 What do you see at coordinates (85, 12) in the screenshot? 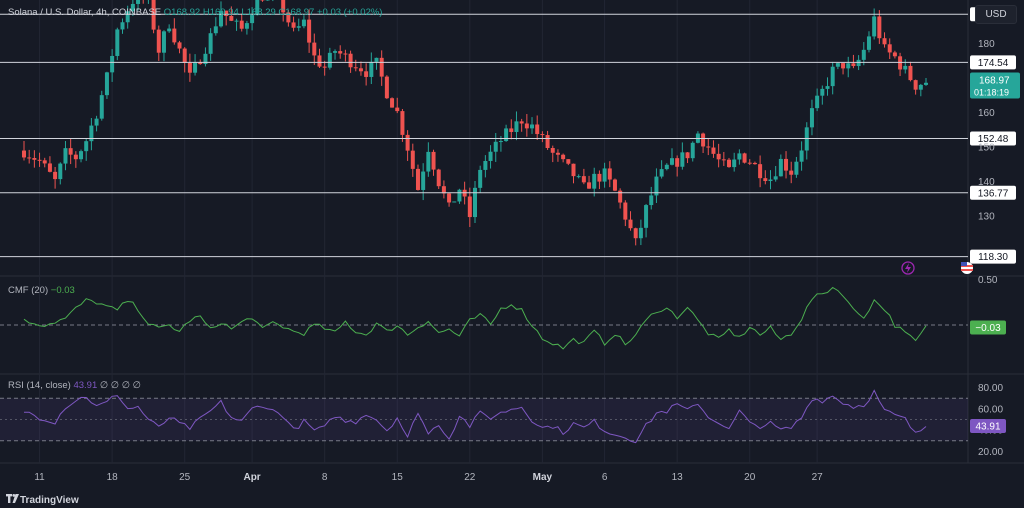
I see `symbol-title: Solana / U.S. Dollar, 4h, COINBASE` at bounding box center [85, 12].